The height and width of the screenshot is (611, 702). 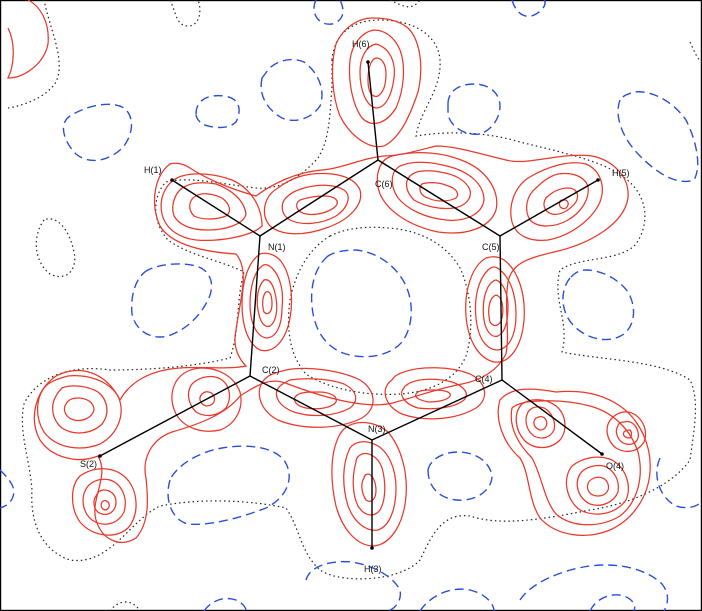 What do you see at coordinates (377, 429) in the screenshot?
I see `atom-label-n3: N(3)` at bounding box center [377, 429].